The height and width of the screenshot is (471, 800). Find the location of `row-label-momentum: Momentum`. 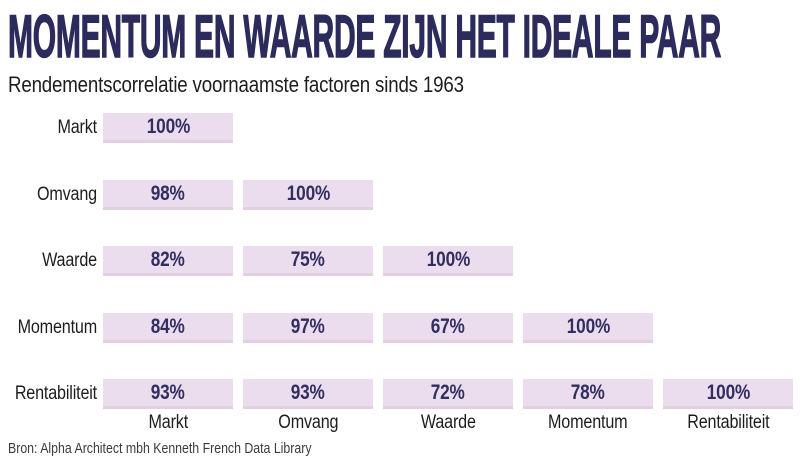

row-label-momentum: Momentum is located at coordinates (57, 327).